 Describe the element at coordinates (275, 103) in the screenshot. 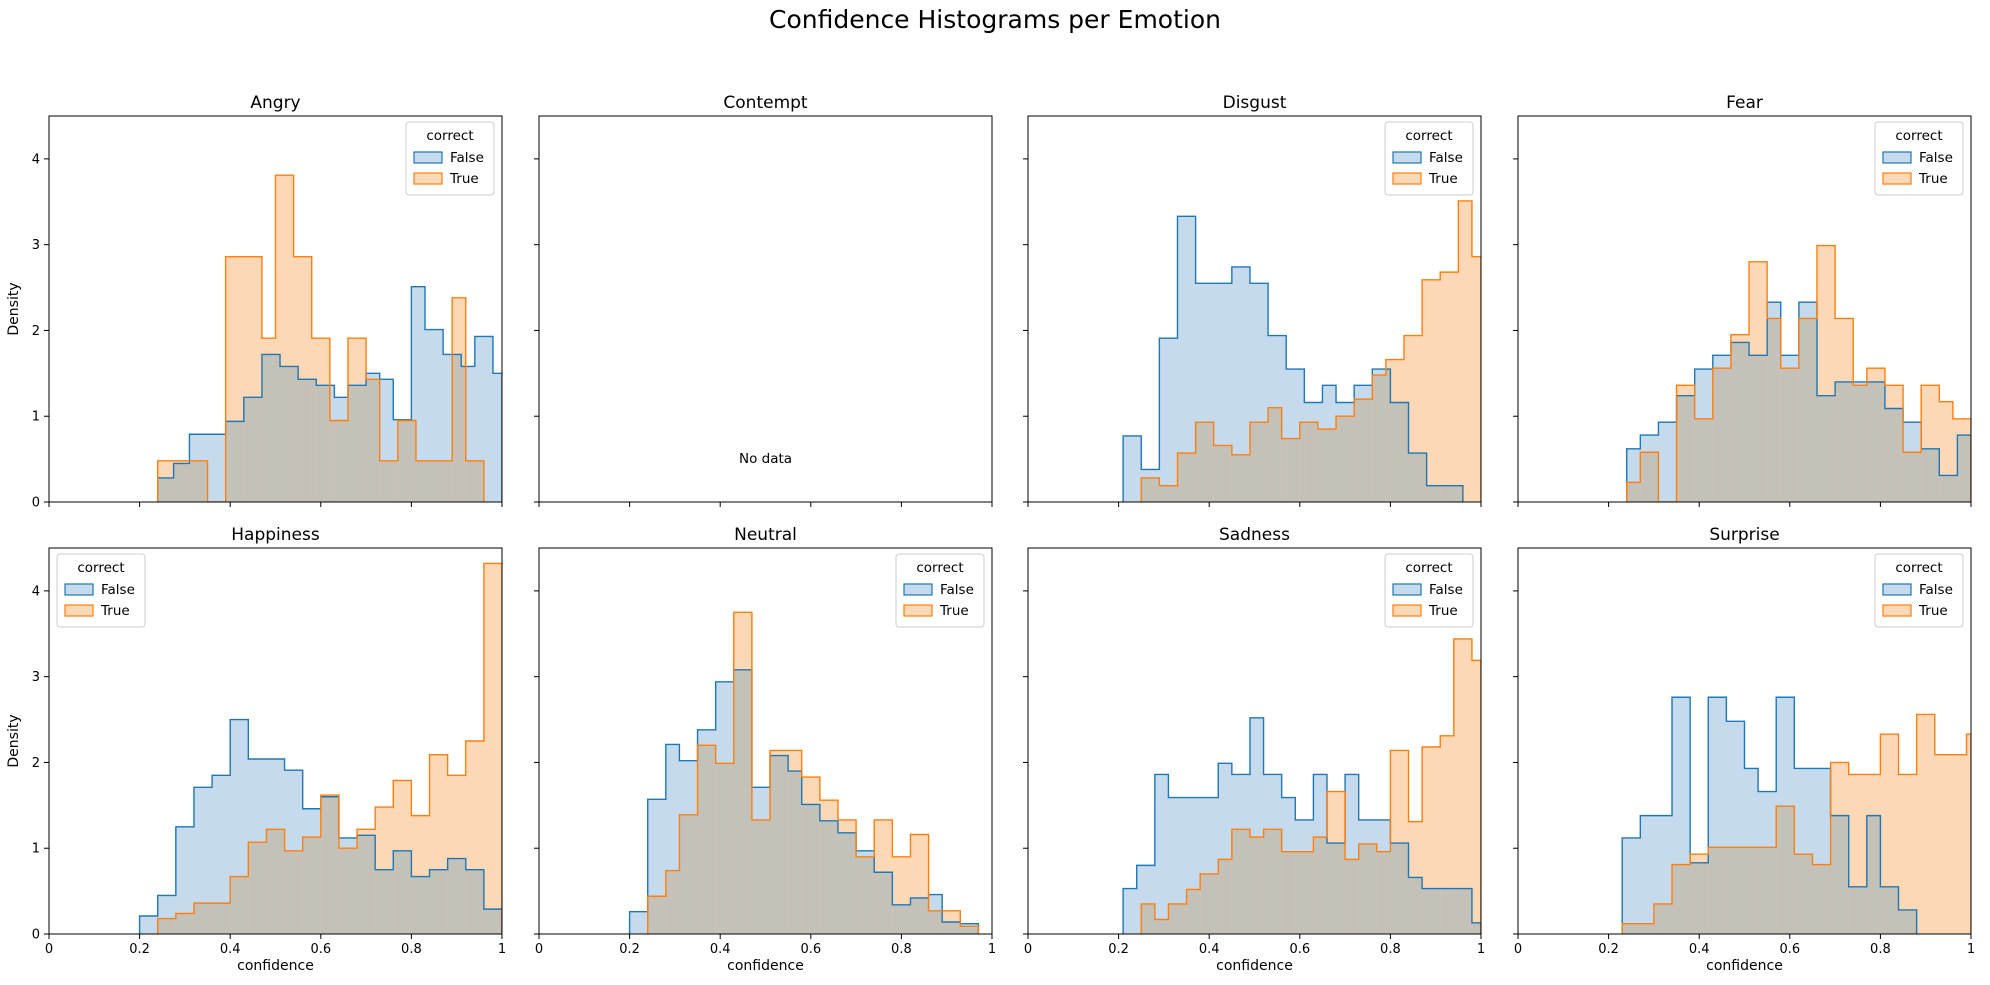

I see `panel-title: Angry` at that location.